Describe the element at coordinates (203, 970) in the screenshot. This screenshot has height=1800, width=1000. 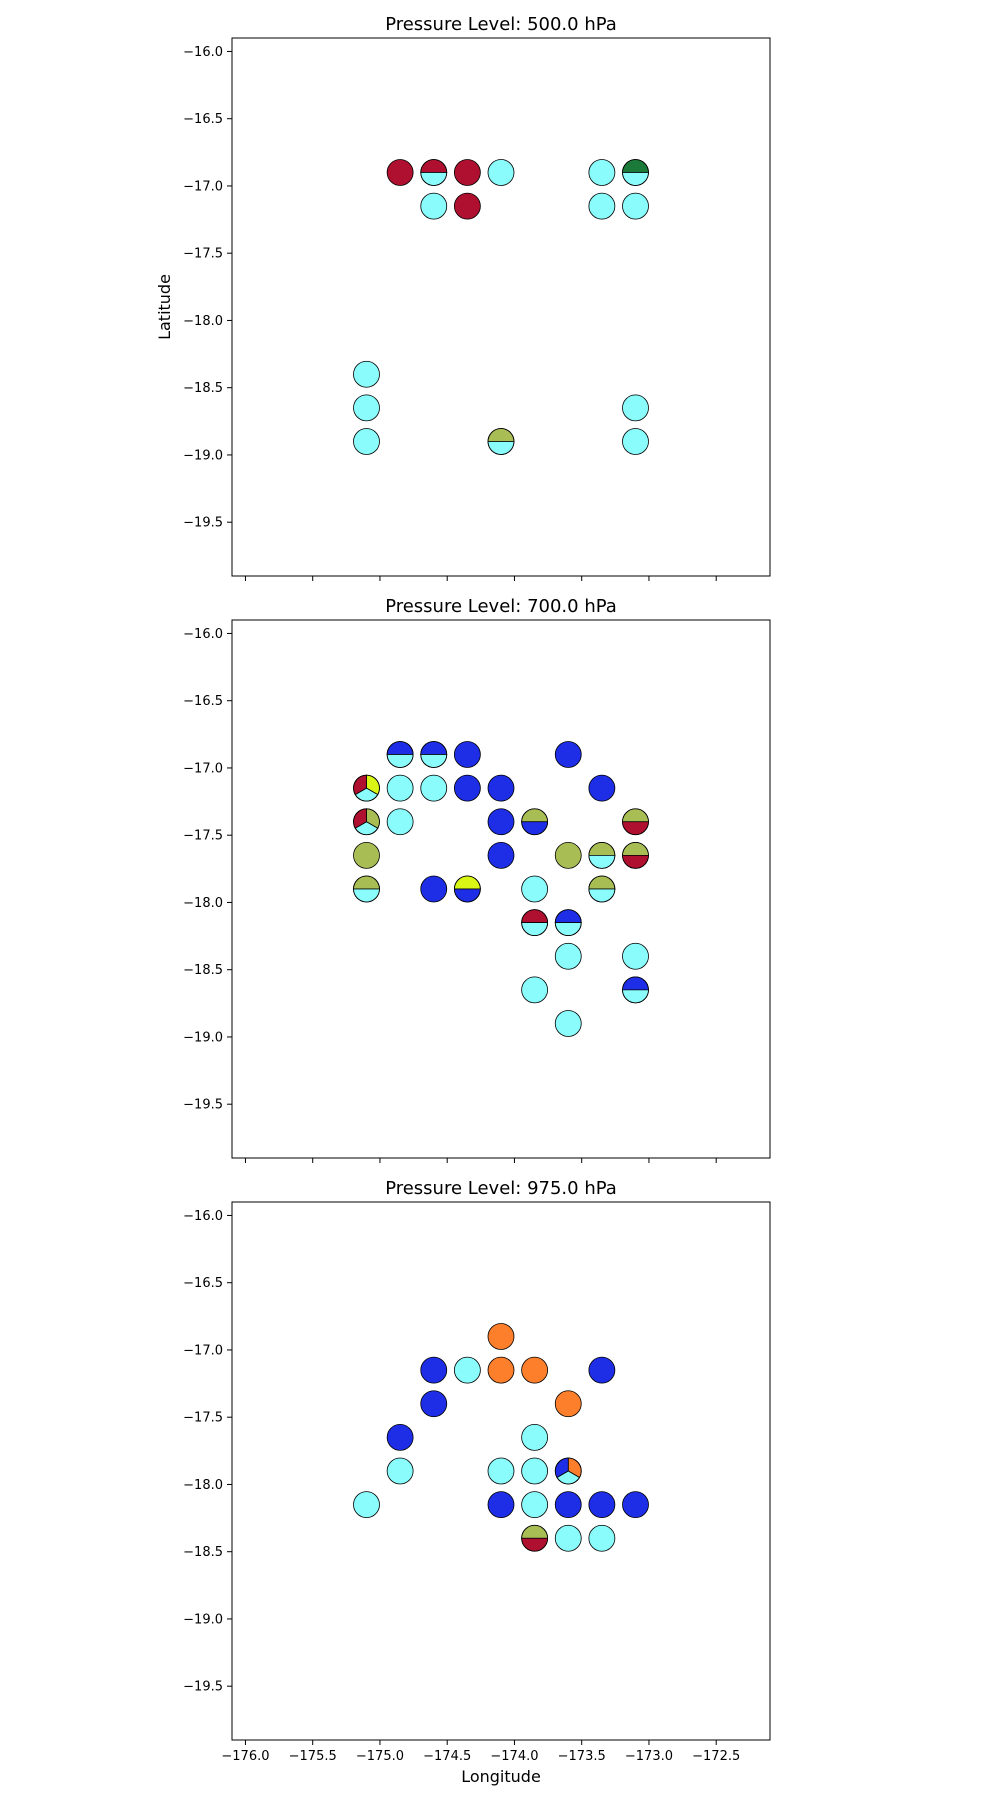
I see `y-tick-label: −18.5` at that location.